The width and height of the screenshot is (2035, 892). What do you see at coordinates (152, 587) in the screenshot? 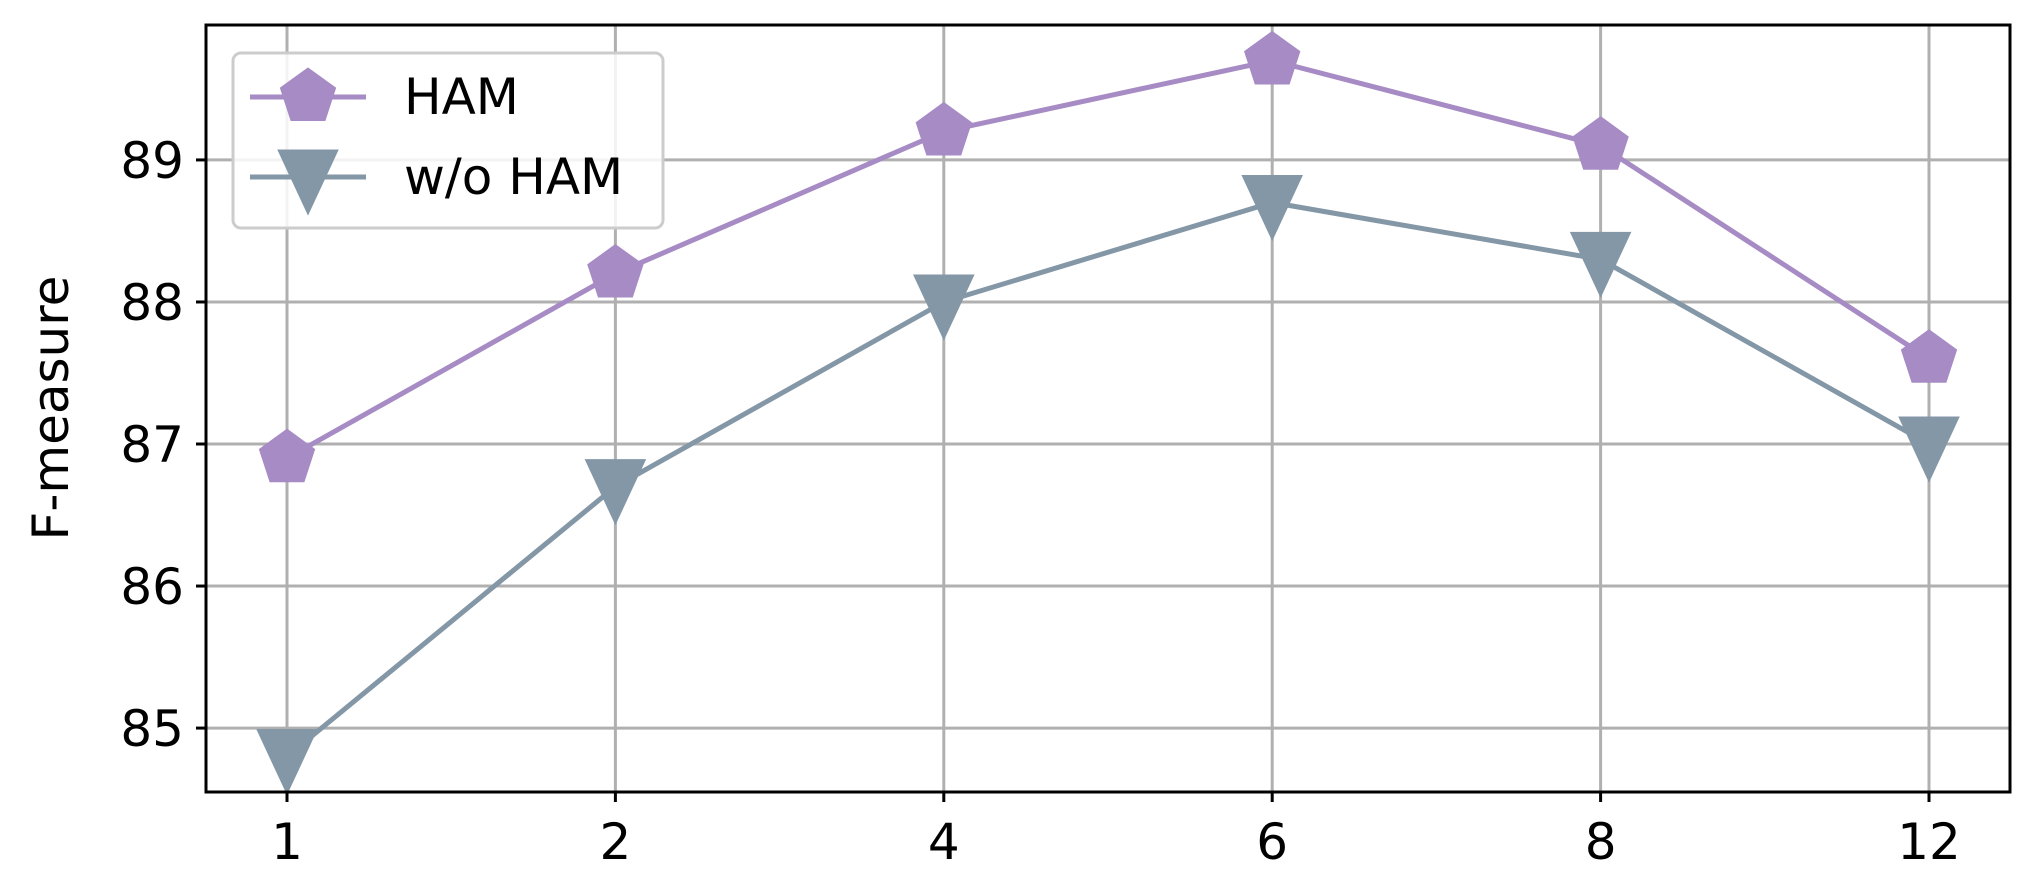
I see `y-tick-label: 86` at bounding box center [152, 587].